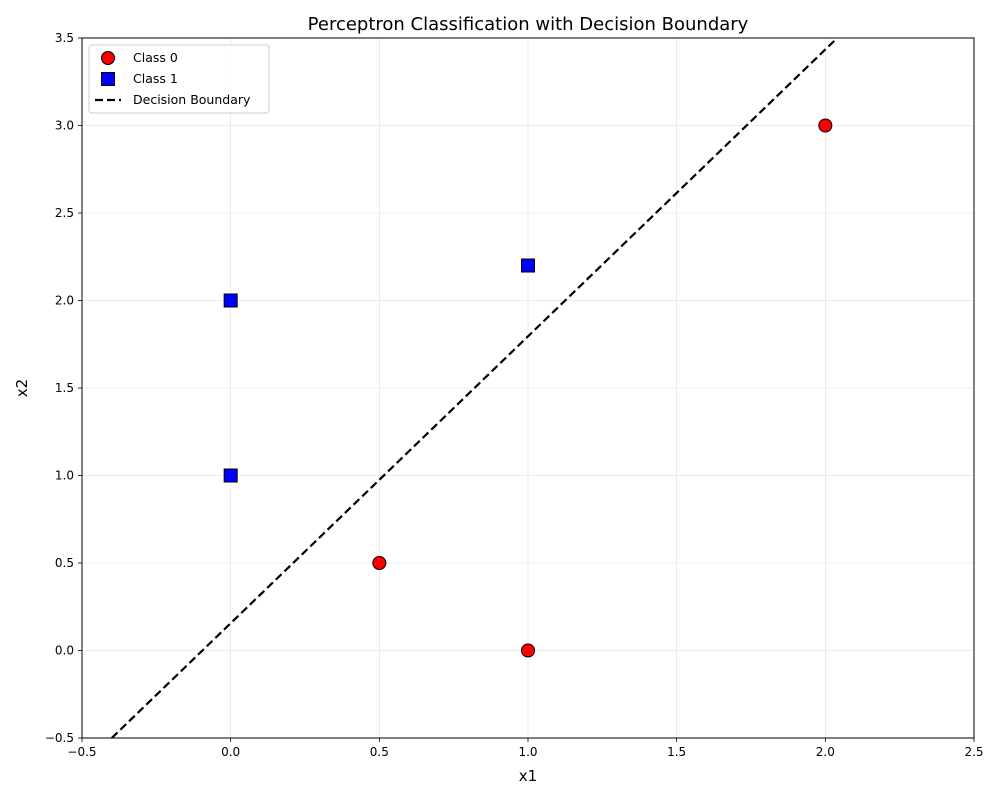  I want to click on x-axis-label: x1, so click(528, 776).